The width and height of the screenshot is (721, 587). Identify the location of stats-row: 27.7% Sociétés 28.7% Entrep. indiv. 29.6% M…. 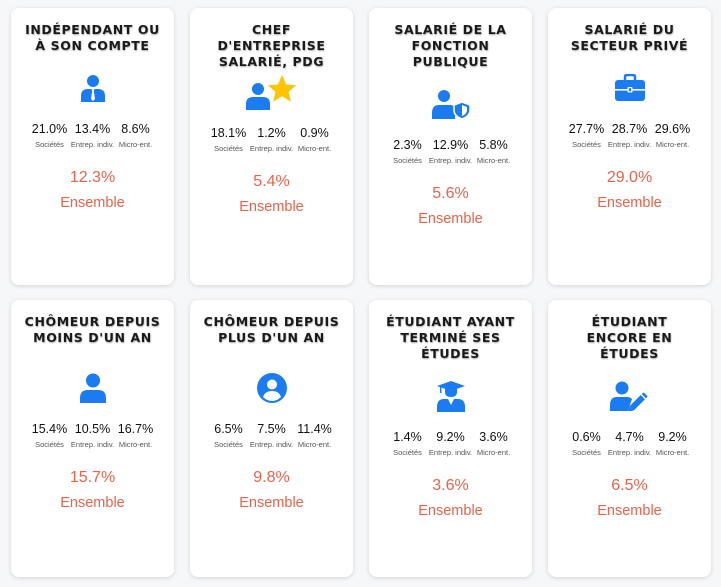
(630, 135).